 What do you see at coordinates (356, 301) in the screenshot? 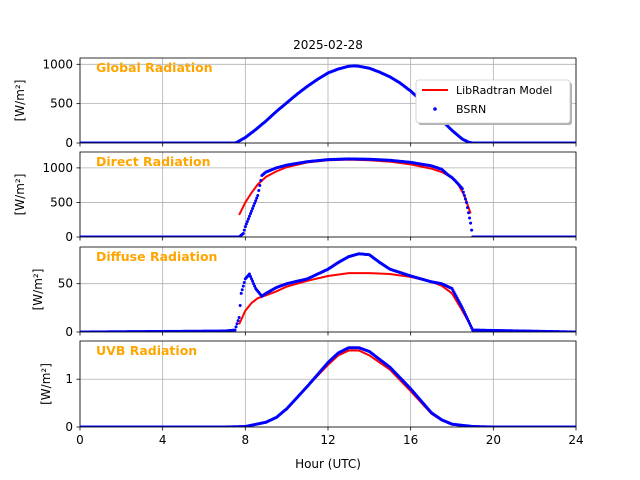
I see `series-model-line` at bounding box center [356, 301].